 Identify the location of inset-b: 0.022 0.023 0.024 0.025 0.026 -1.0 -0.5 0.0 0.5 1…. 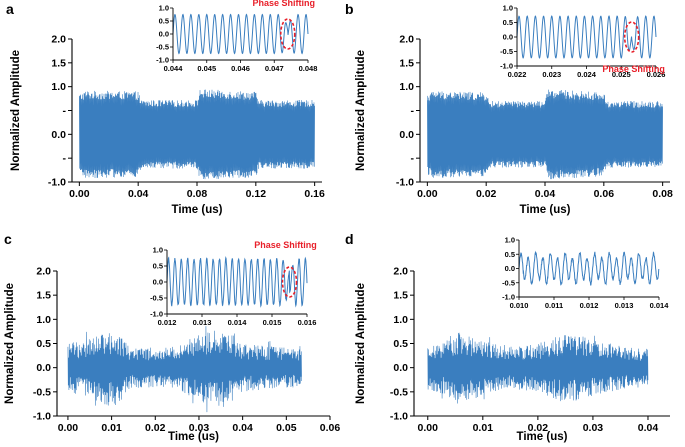
(582, 41).